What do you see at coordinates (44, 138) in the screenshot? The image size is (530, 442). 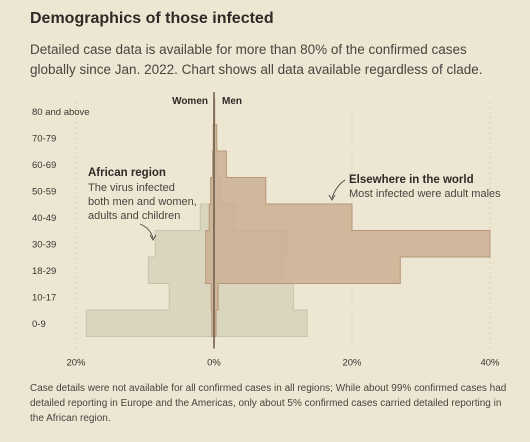 I see `y-tick-label: 70-79` at bounding box center [44, 138].